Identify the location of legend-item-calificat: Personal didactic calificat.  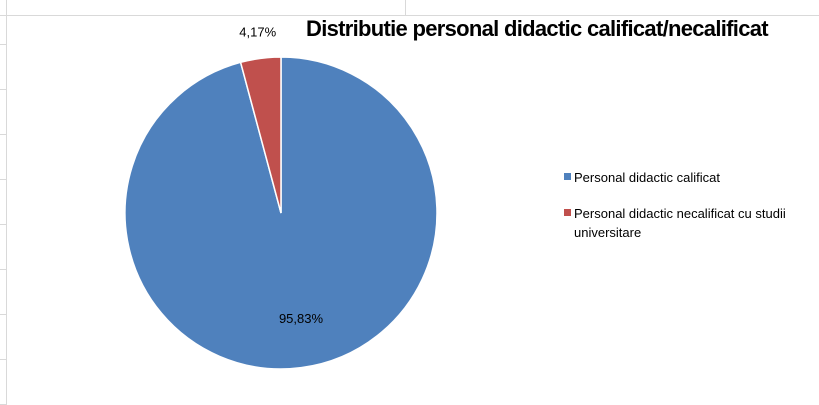
(689, 177).